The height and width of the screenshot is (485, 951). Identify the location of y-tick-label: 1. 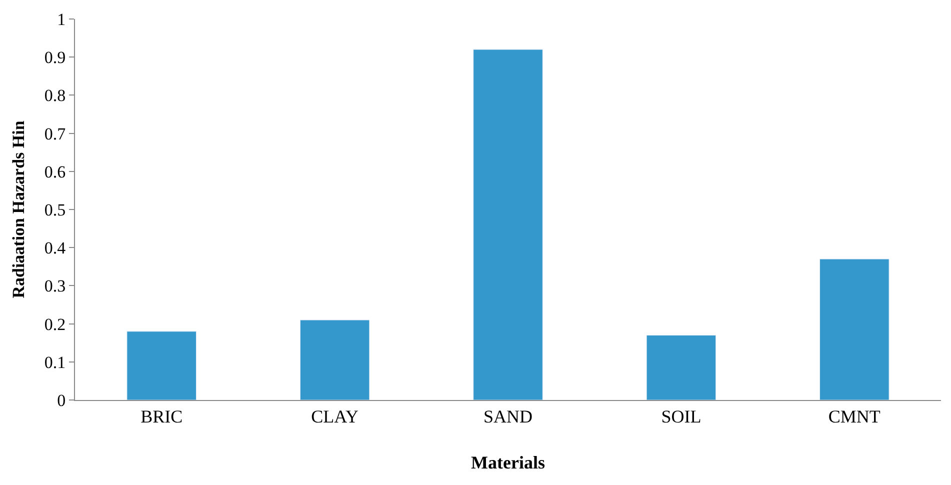
(61, 19).